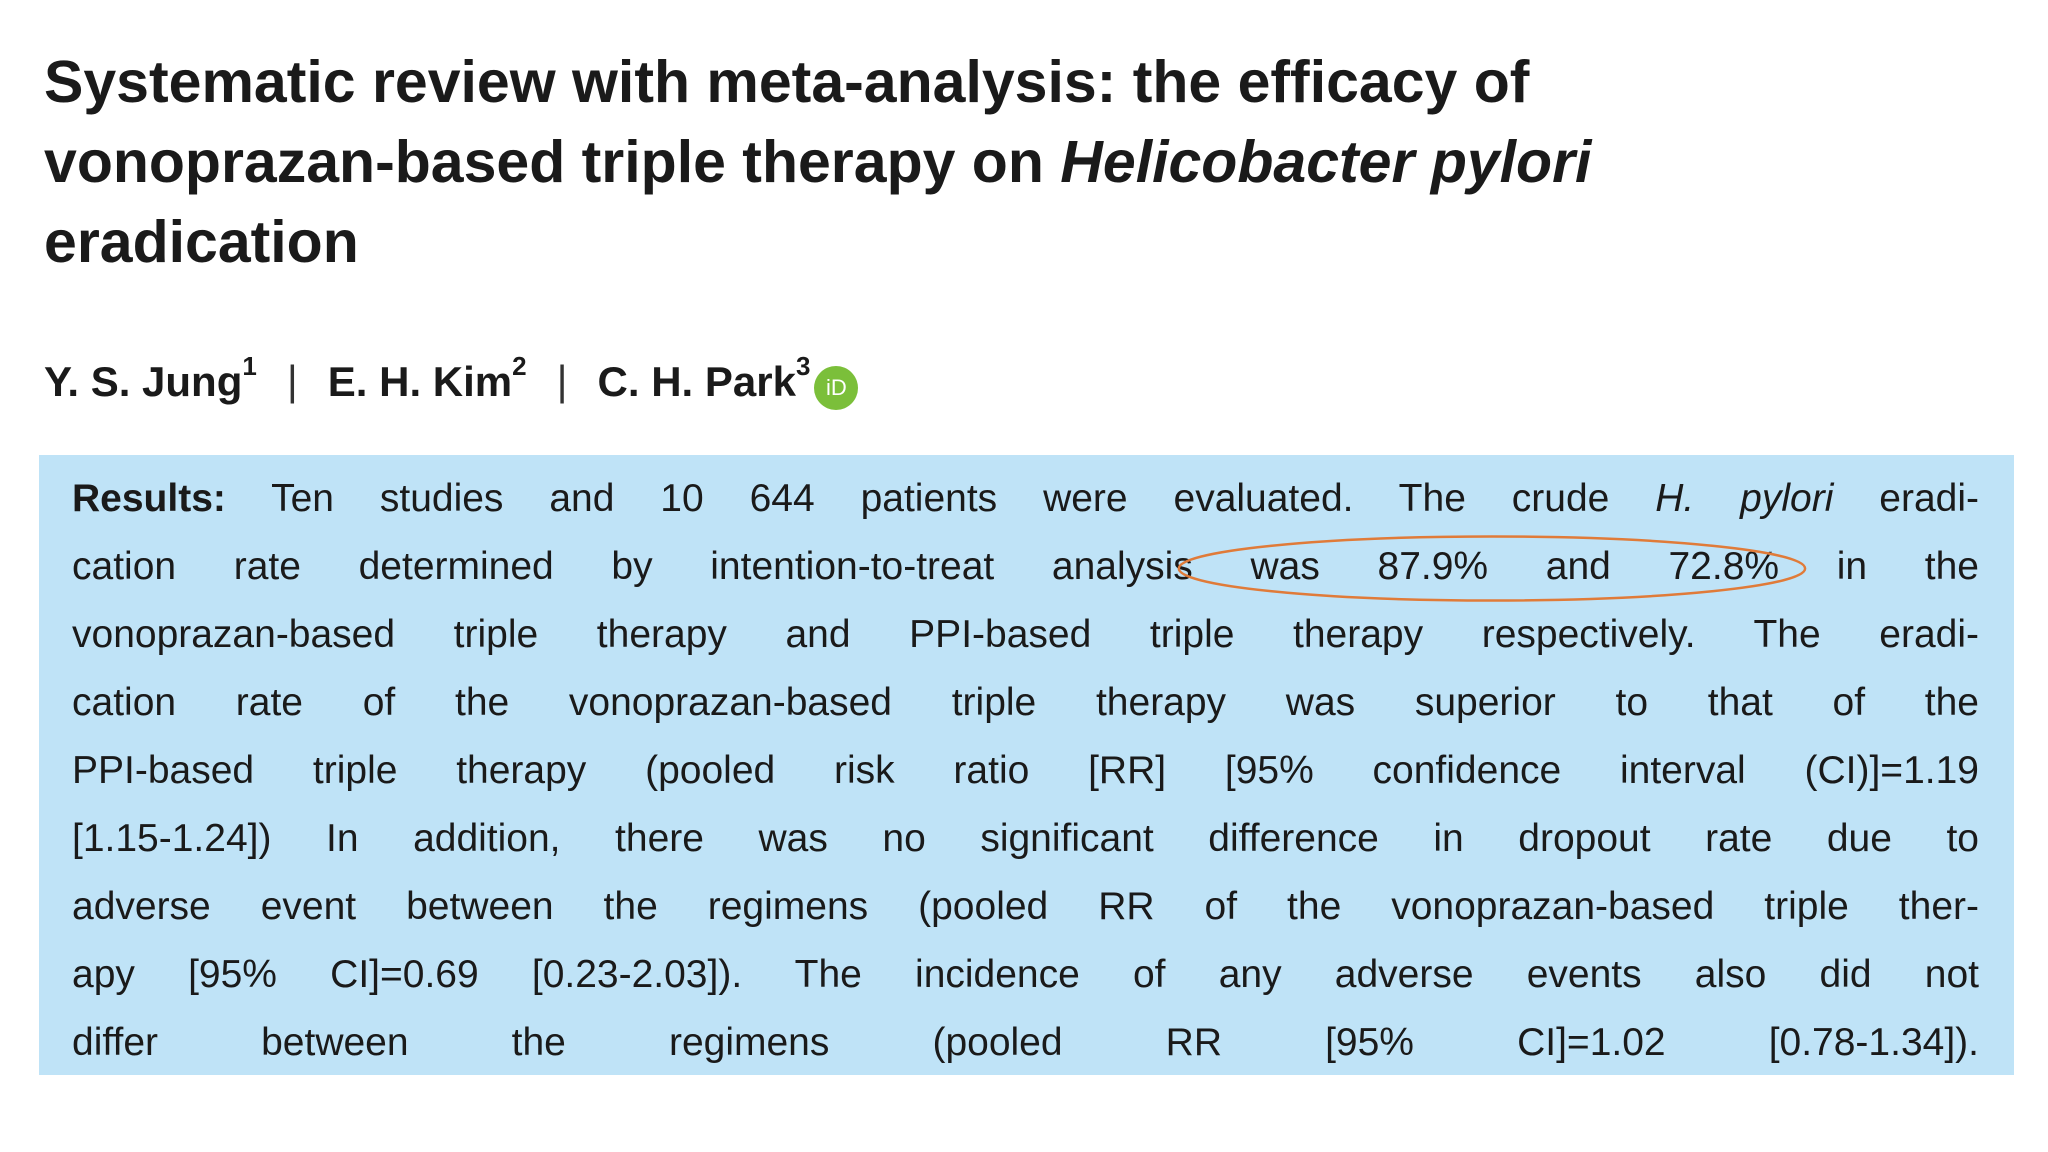  I want to click on highlighted-text: was 87.9% and 72.8%, so click(1486, 566).